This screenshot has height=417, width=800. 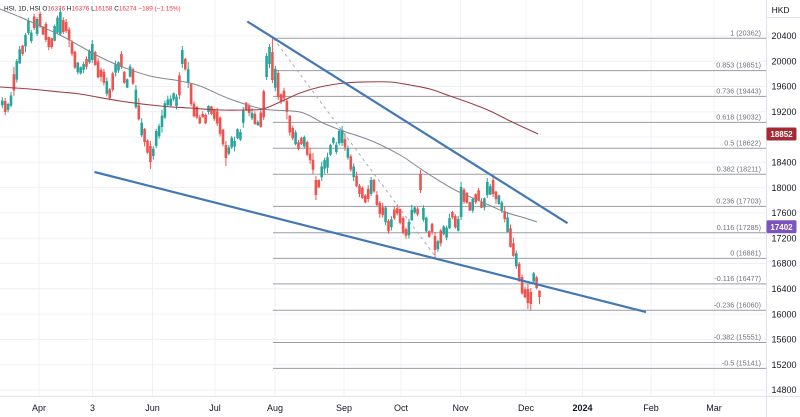 I want to click on svg-text: -0.382 (15551), so click(x=737, y=337).